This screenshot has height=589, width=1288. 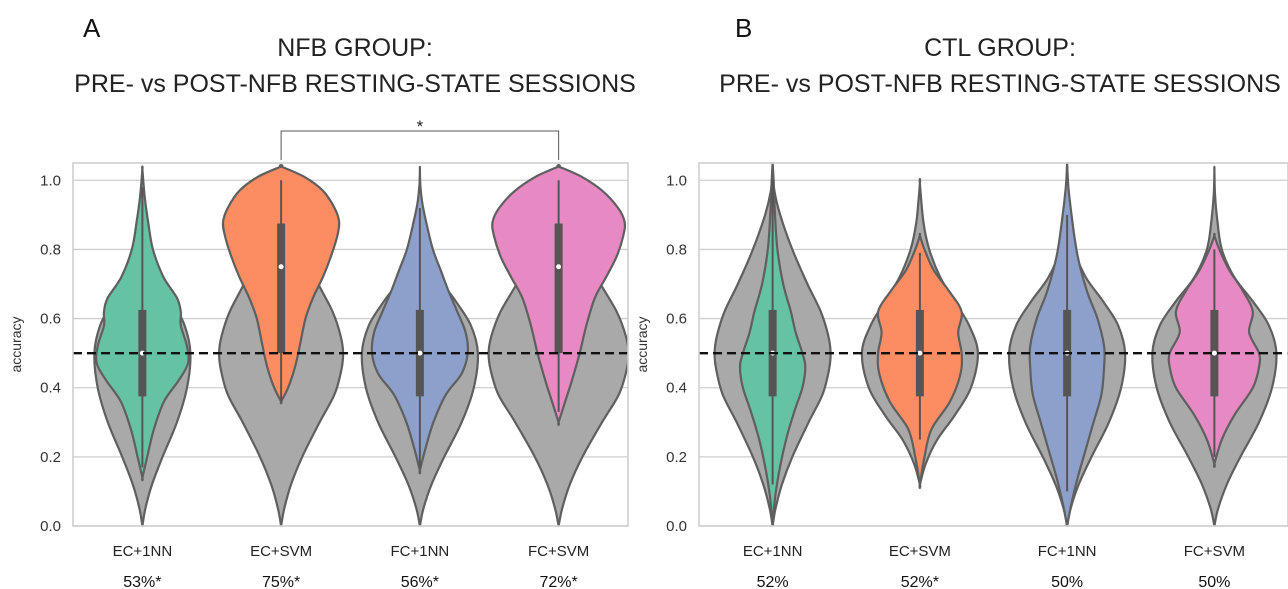 I want to click on accuracy-label: 72%*, so click(x=559, y=581).